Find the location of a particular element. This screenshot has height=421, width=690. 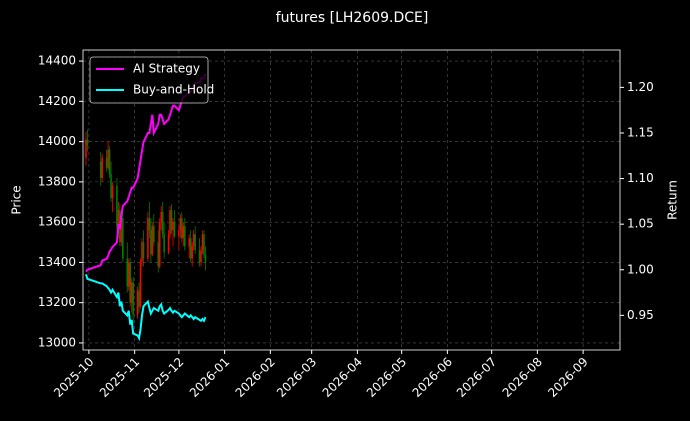

y2-tick-label: 1.05 is located at coordinates (640, 224).